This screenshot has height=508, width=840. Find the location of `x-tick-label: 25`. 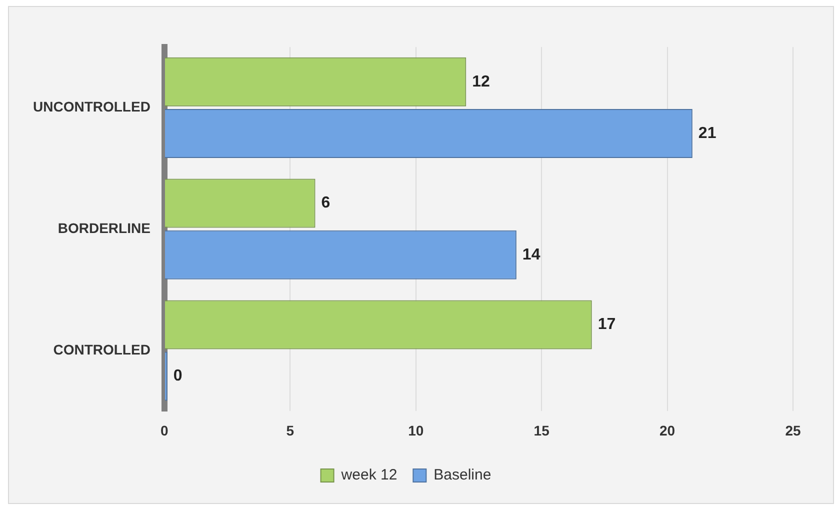

x-tick-label: 25 is located at coordinates (793, 430).